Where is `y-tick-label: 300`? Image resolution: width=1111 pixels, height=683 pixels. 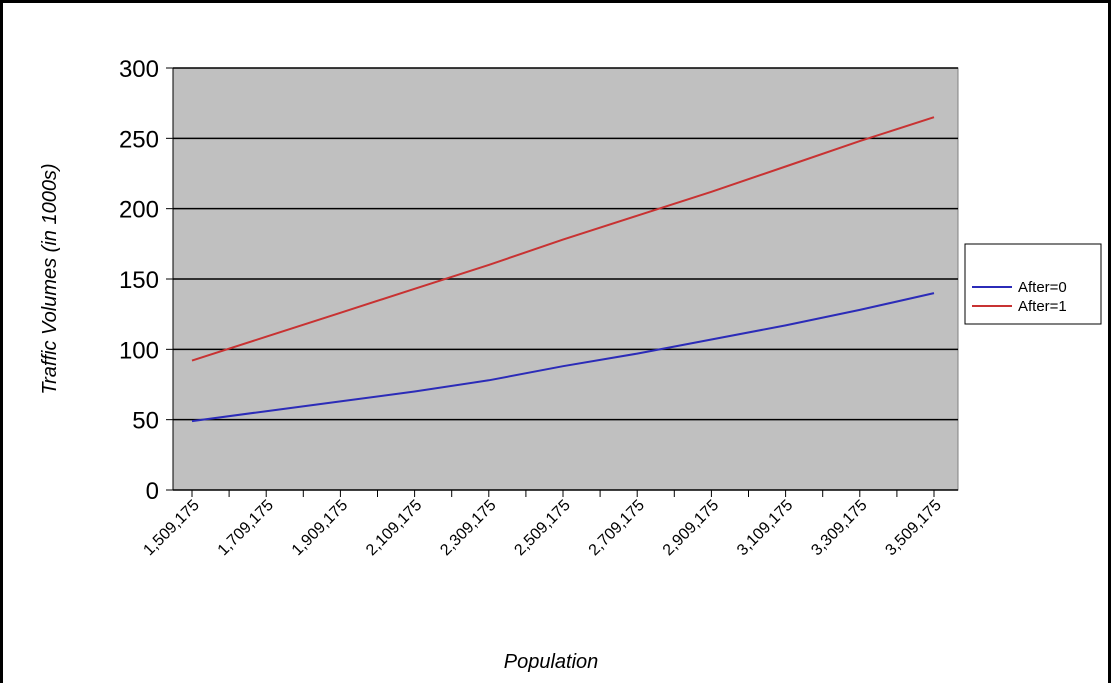 y-tick-label: 300 is located at coordinates (139, 69).